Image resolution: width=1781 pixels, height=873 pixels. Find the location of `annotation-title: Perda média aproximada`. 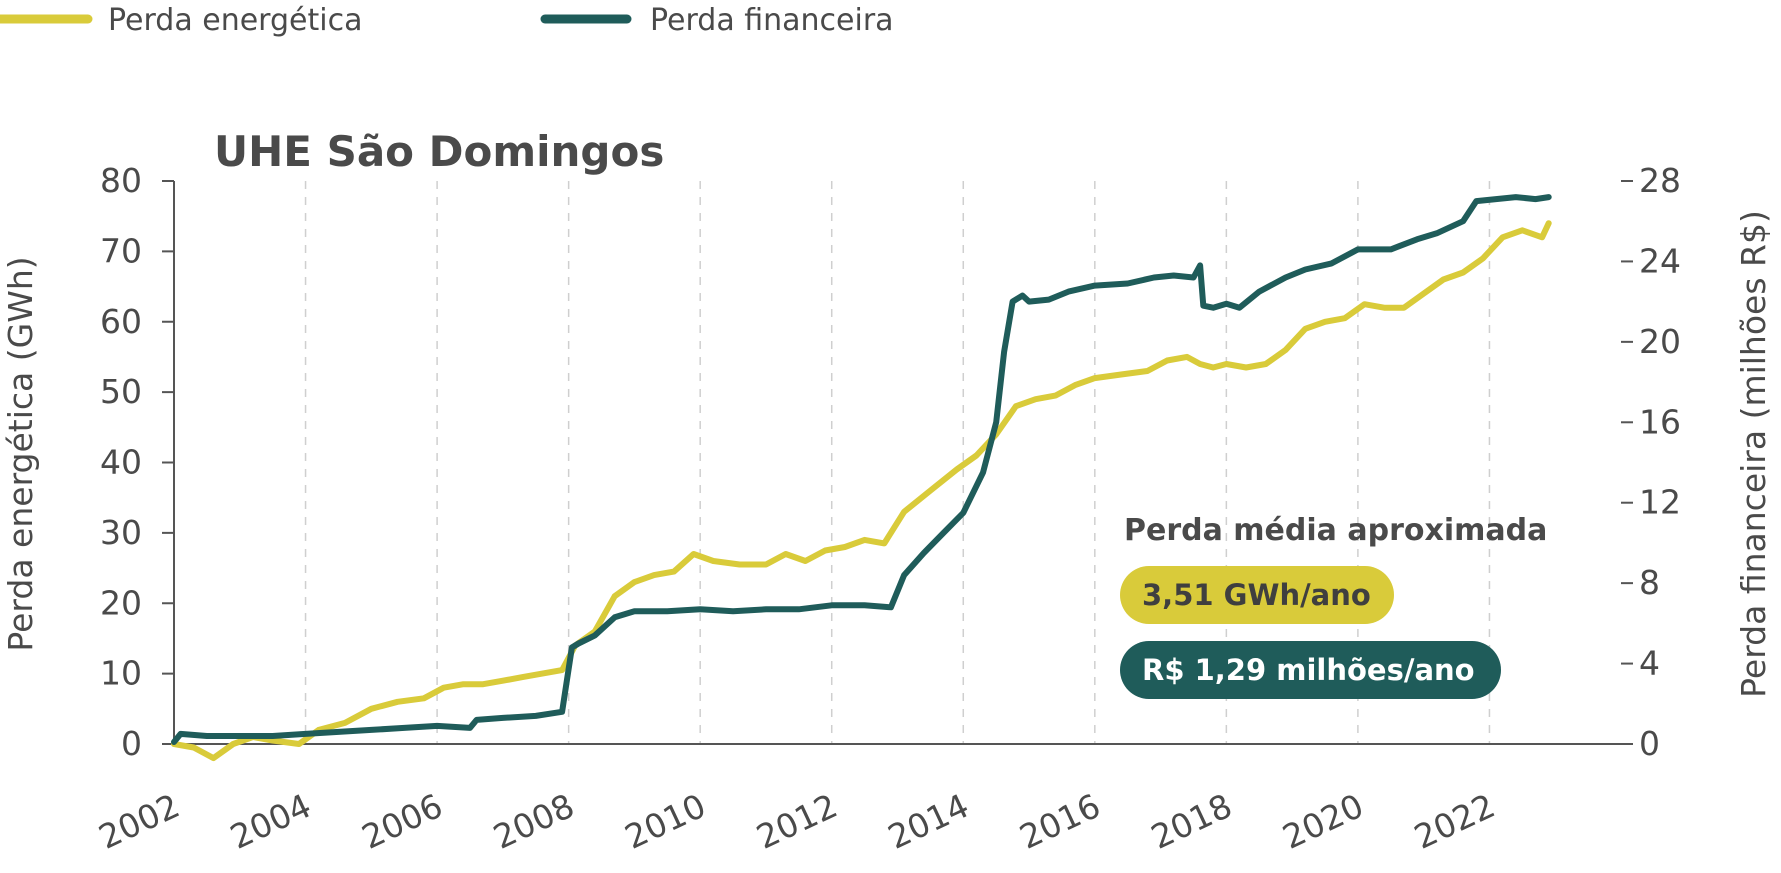

annotation-title: Perda média aproximada is located at coordinates (1335, 530).